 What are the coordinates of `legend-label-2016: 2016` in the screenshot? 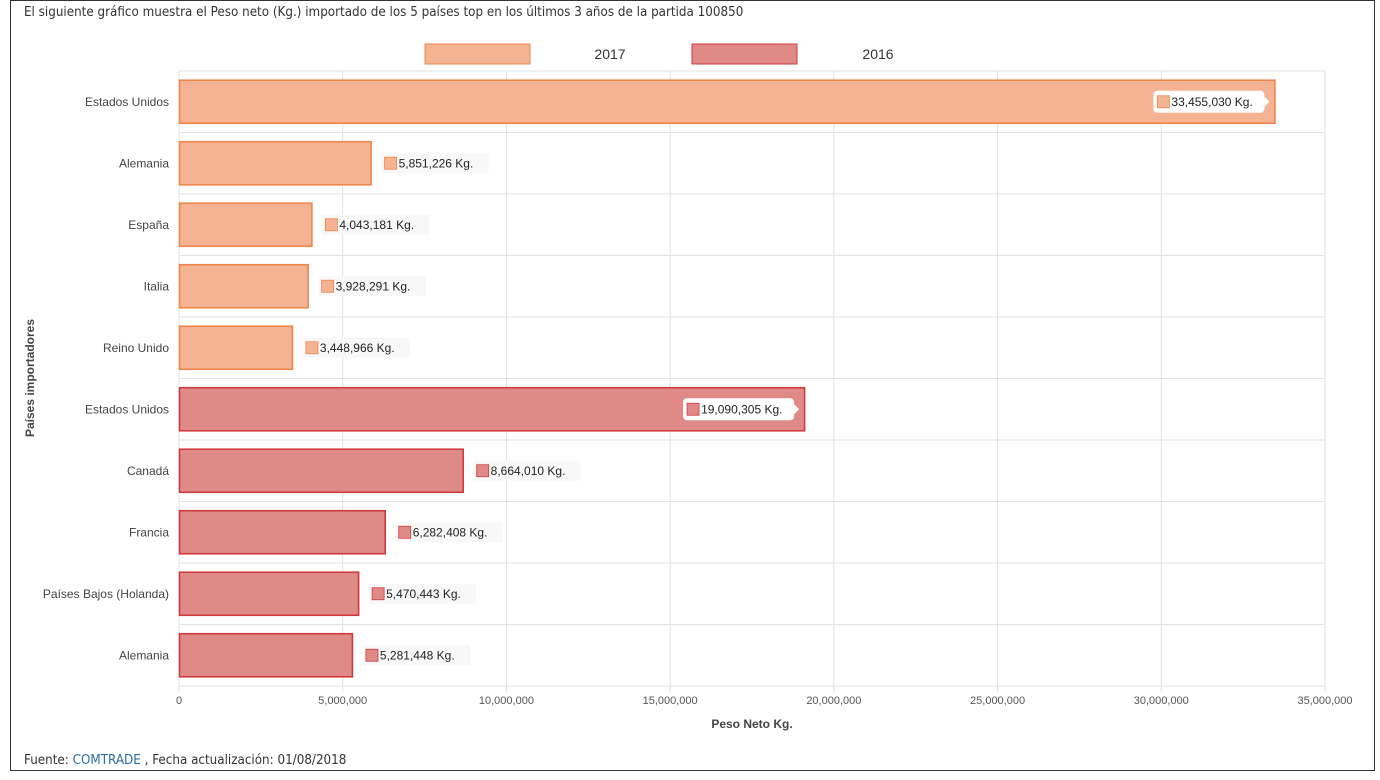 It's located at (877, 54).